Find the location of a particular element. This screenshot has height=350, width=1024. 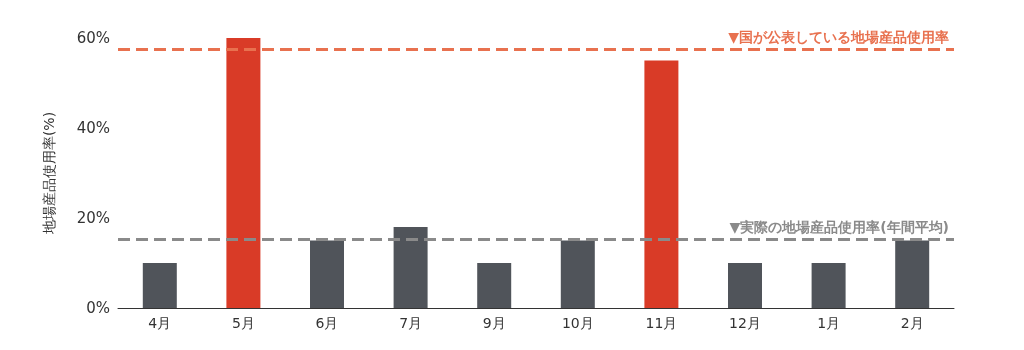

x-tick-label: 5月 is located at coordinates (243, 323).